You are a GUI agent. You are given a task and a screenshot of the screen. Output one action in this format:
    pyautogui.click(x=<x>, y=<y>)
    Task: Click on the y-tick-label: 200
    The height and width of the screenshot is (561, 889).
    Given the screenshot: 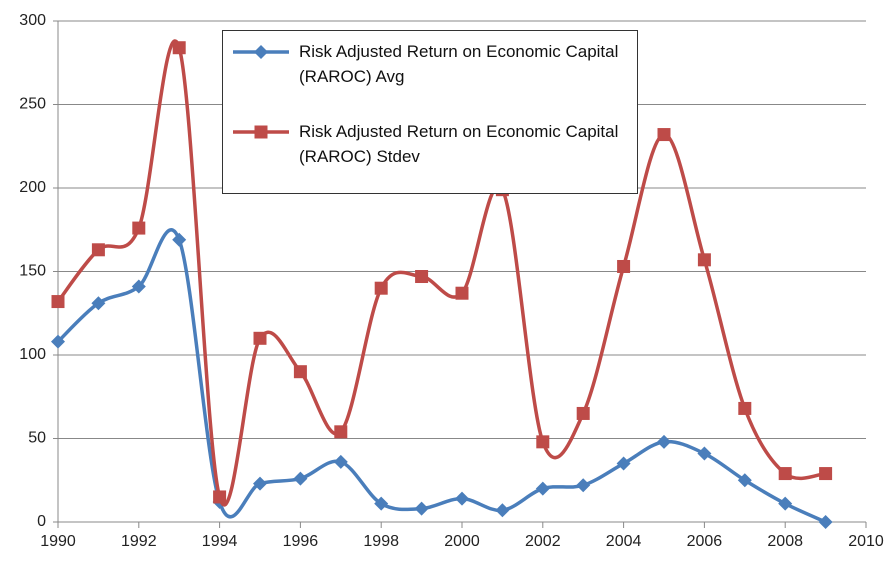 What is the action you would take?
    pyautogui.click(x=32, y=187)
    